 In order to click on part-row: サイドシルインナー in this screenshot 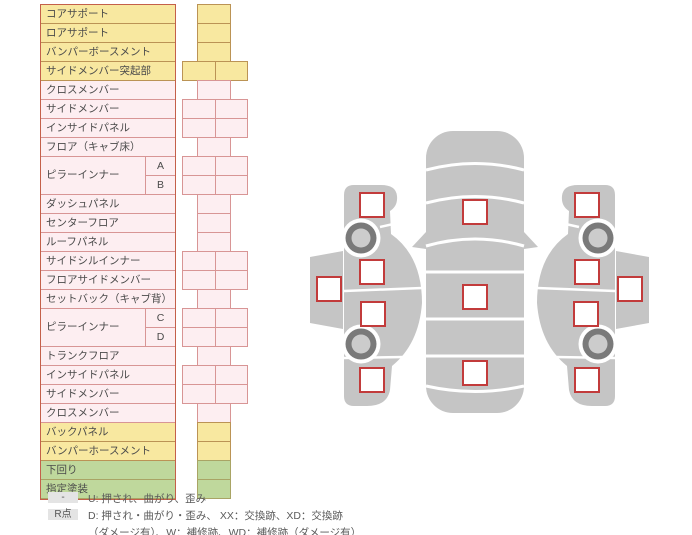, I will do `click(108, 261)`.